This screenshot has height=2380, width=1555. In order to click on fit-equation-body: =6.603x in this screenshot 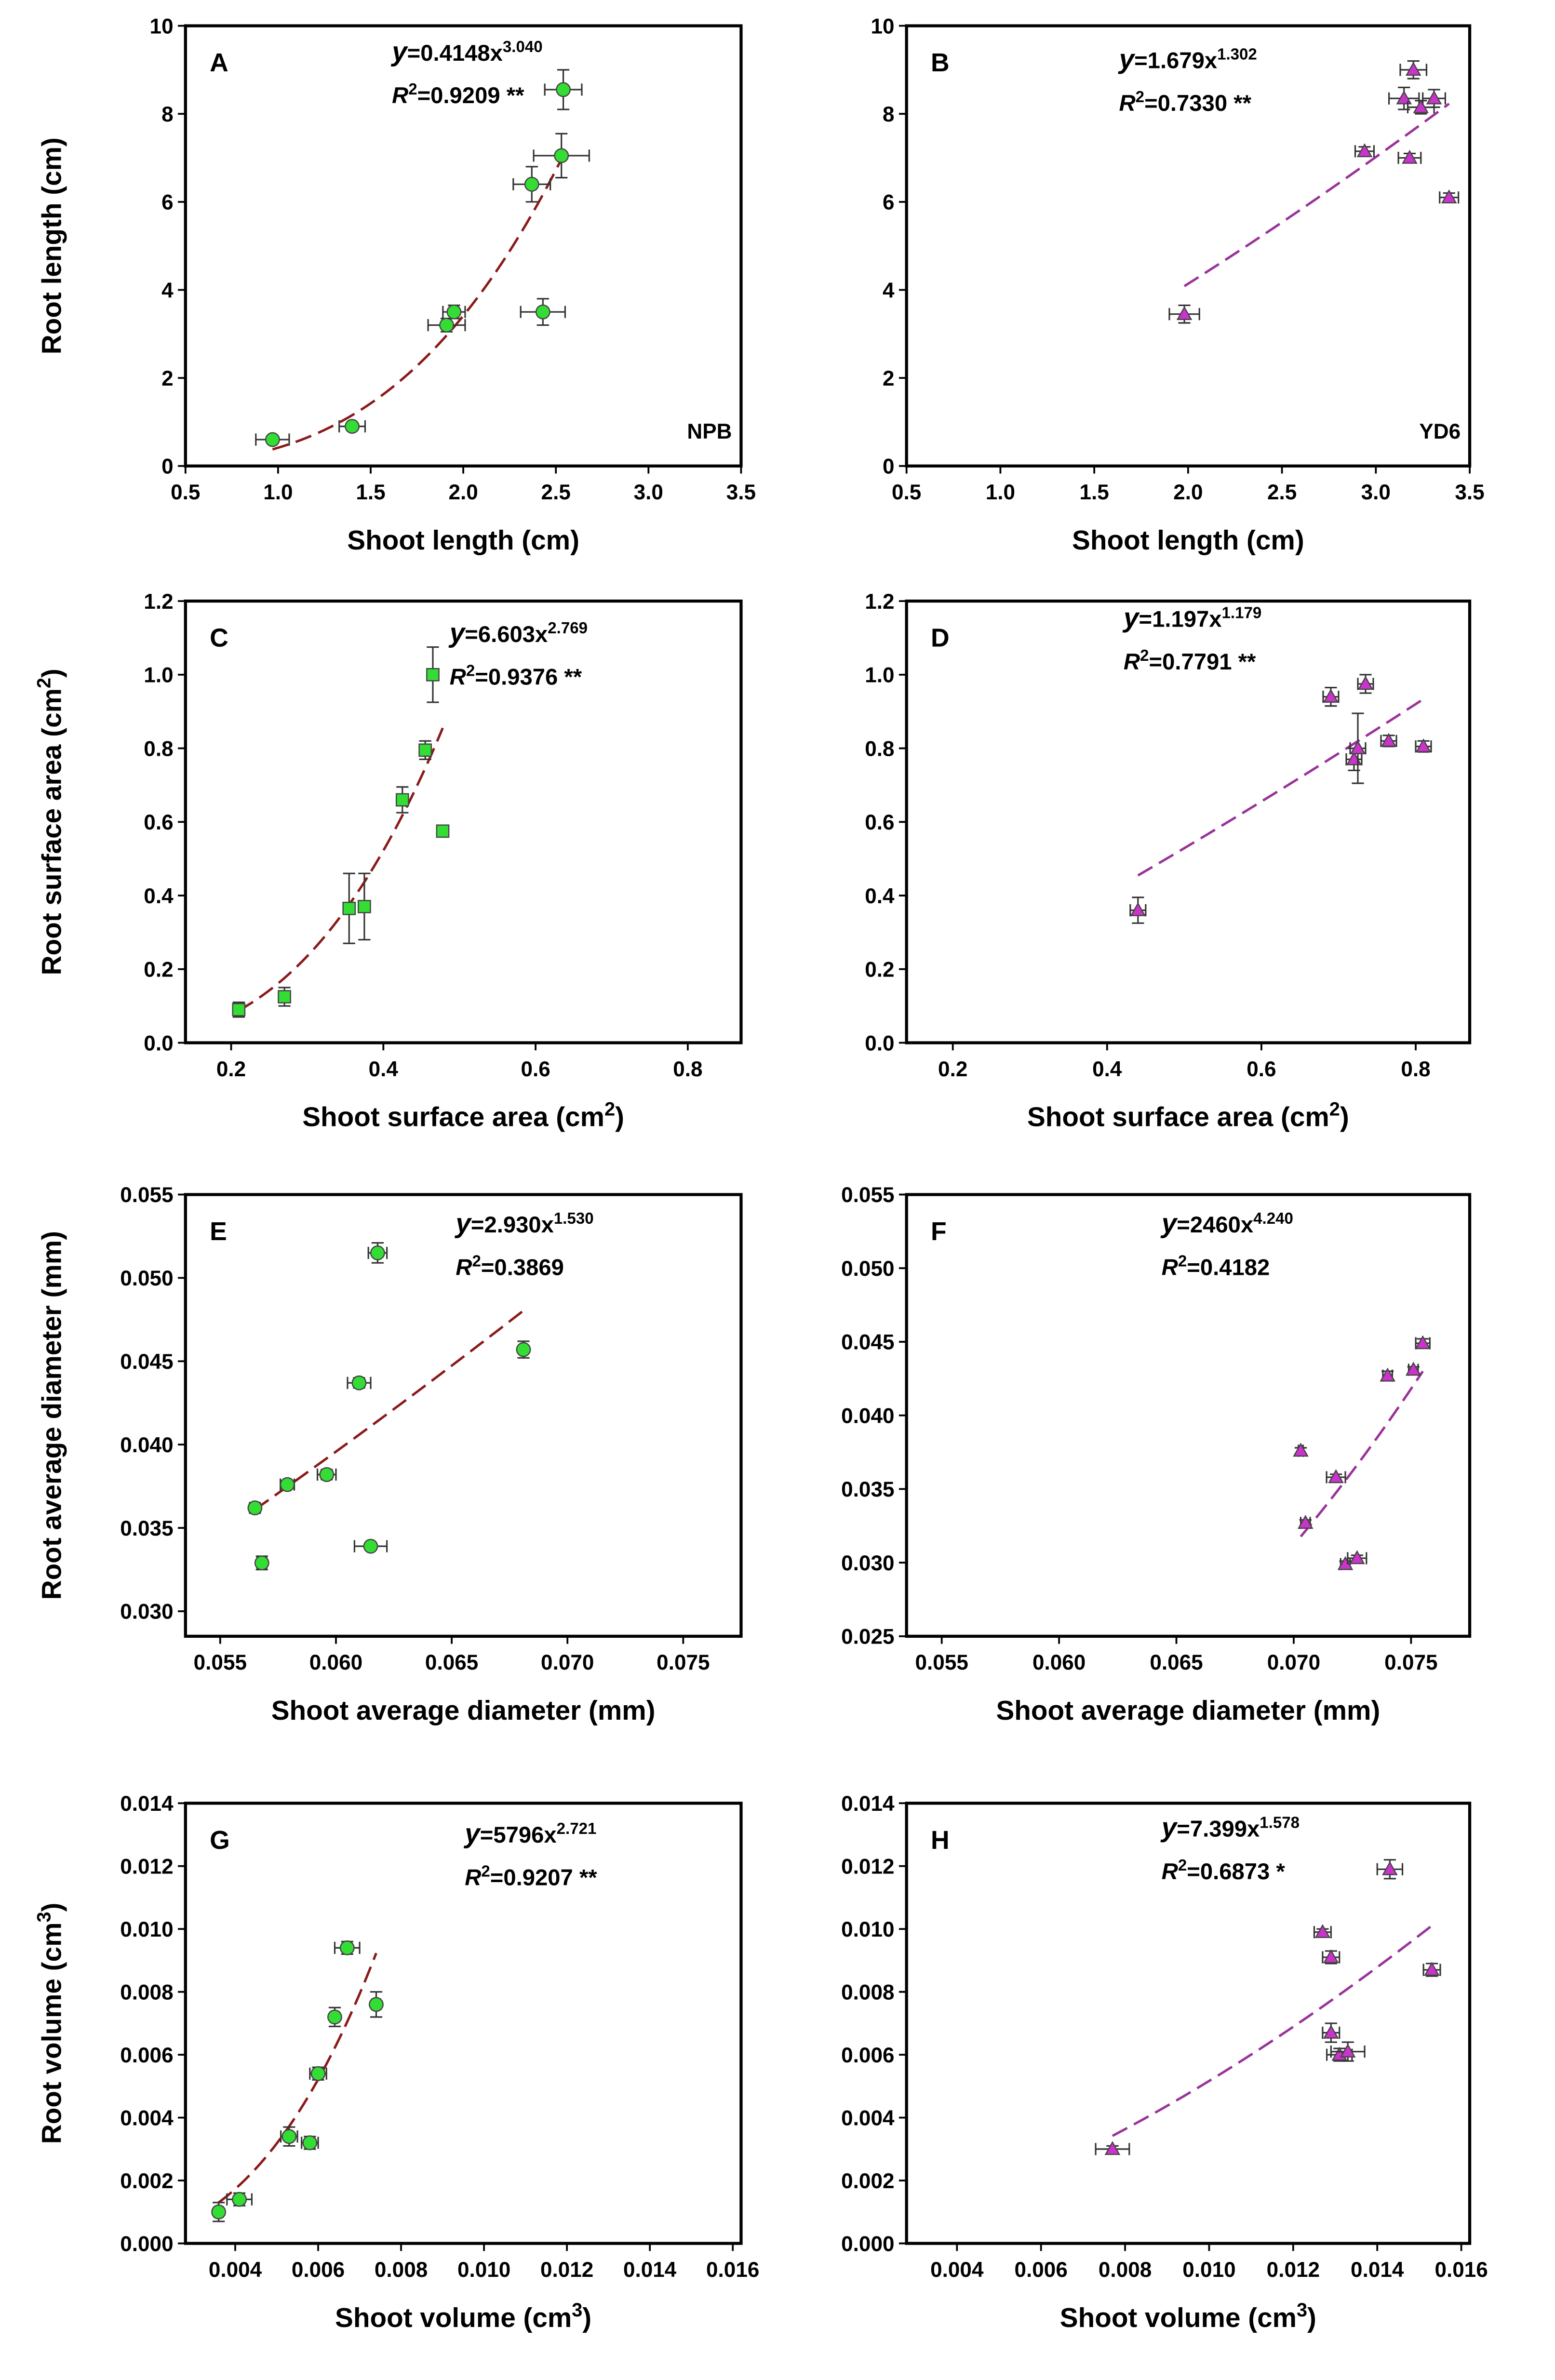, I will do `click(506, 635)`.